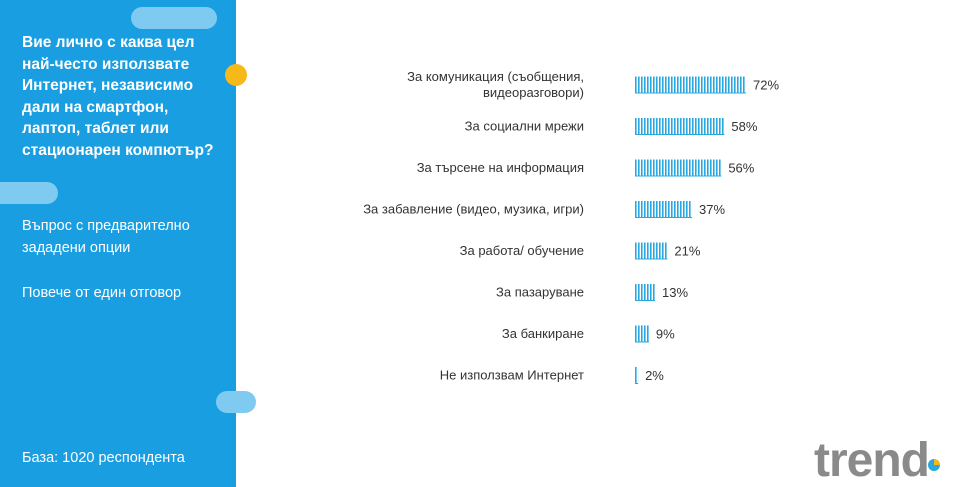  What do you see at coordinates (744, 126) in the screenshot?
I see `value-label: 58%` at bounding box center [744, 126].